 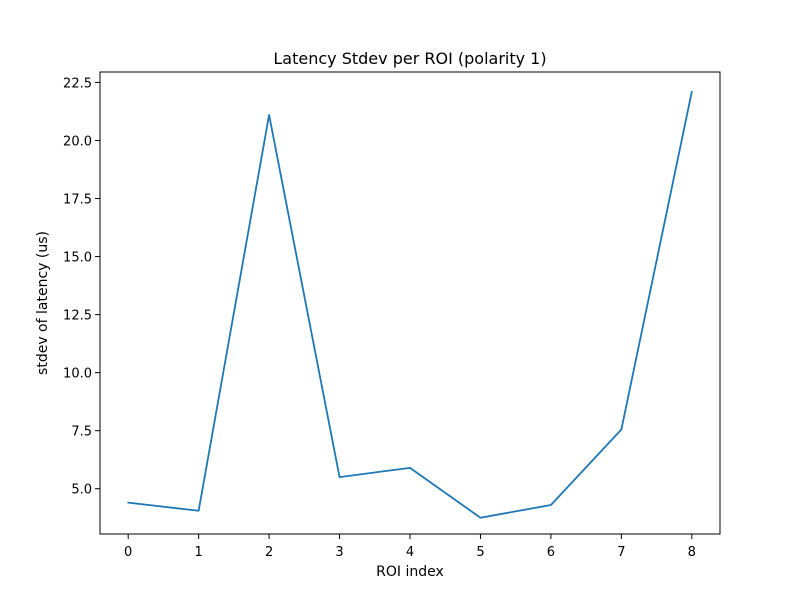 I want to click on x-tick-label: 0, so click(x=128, y=552).